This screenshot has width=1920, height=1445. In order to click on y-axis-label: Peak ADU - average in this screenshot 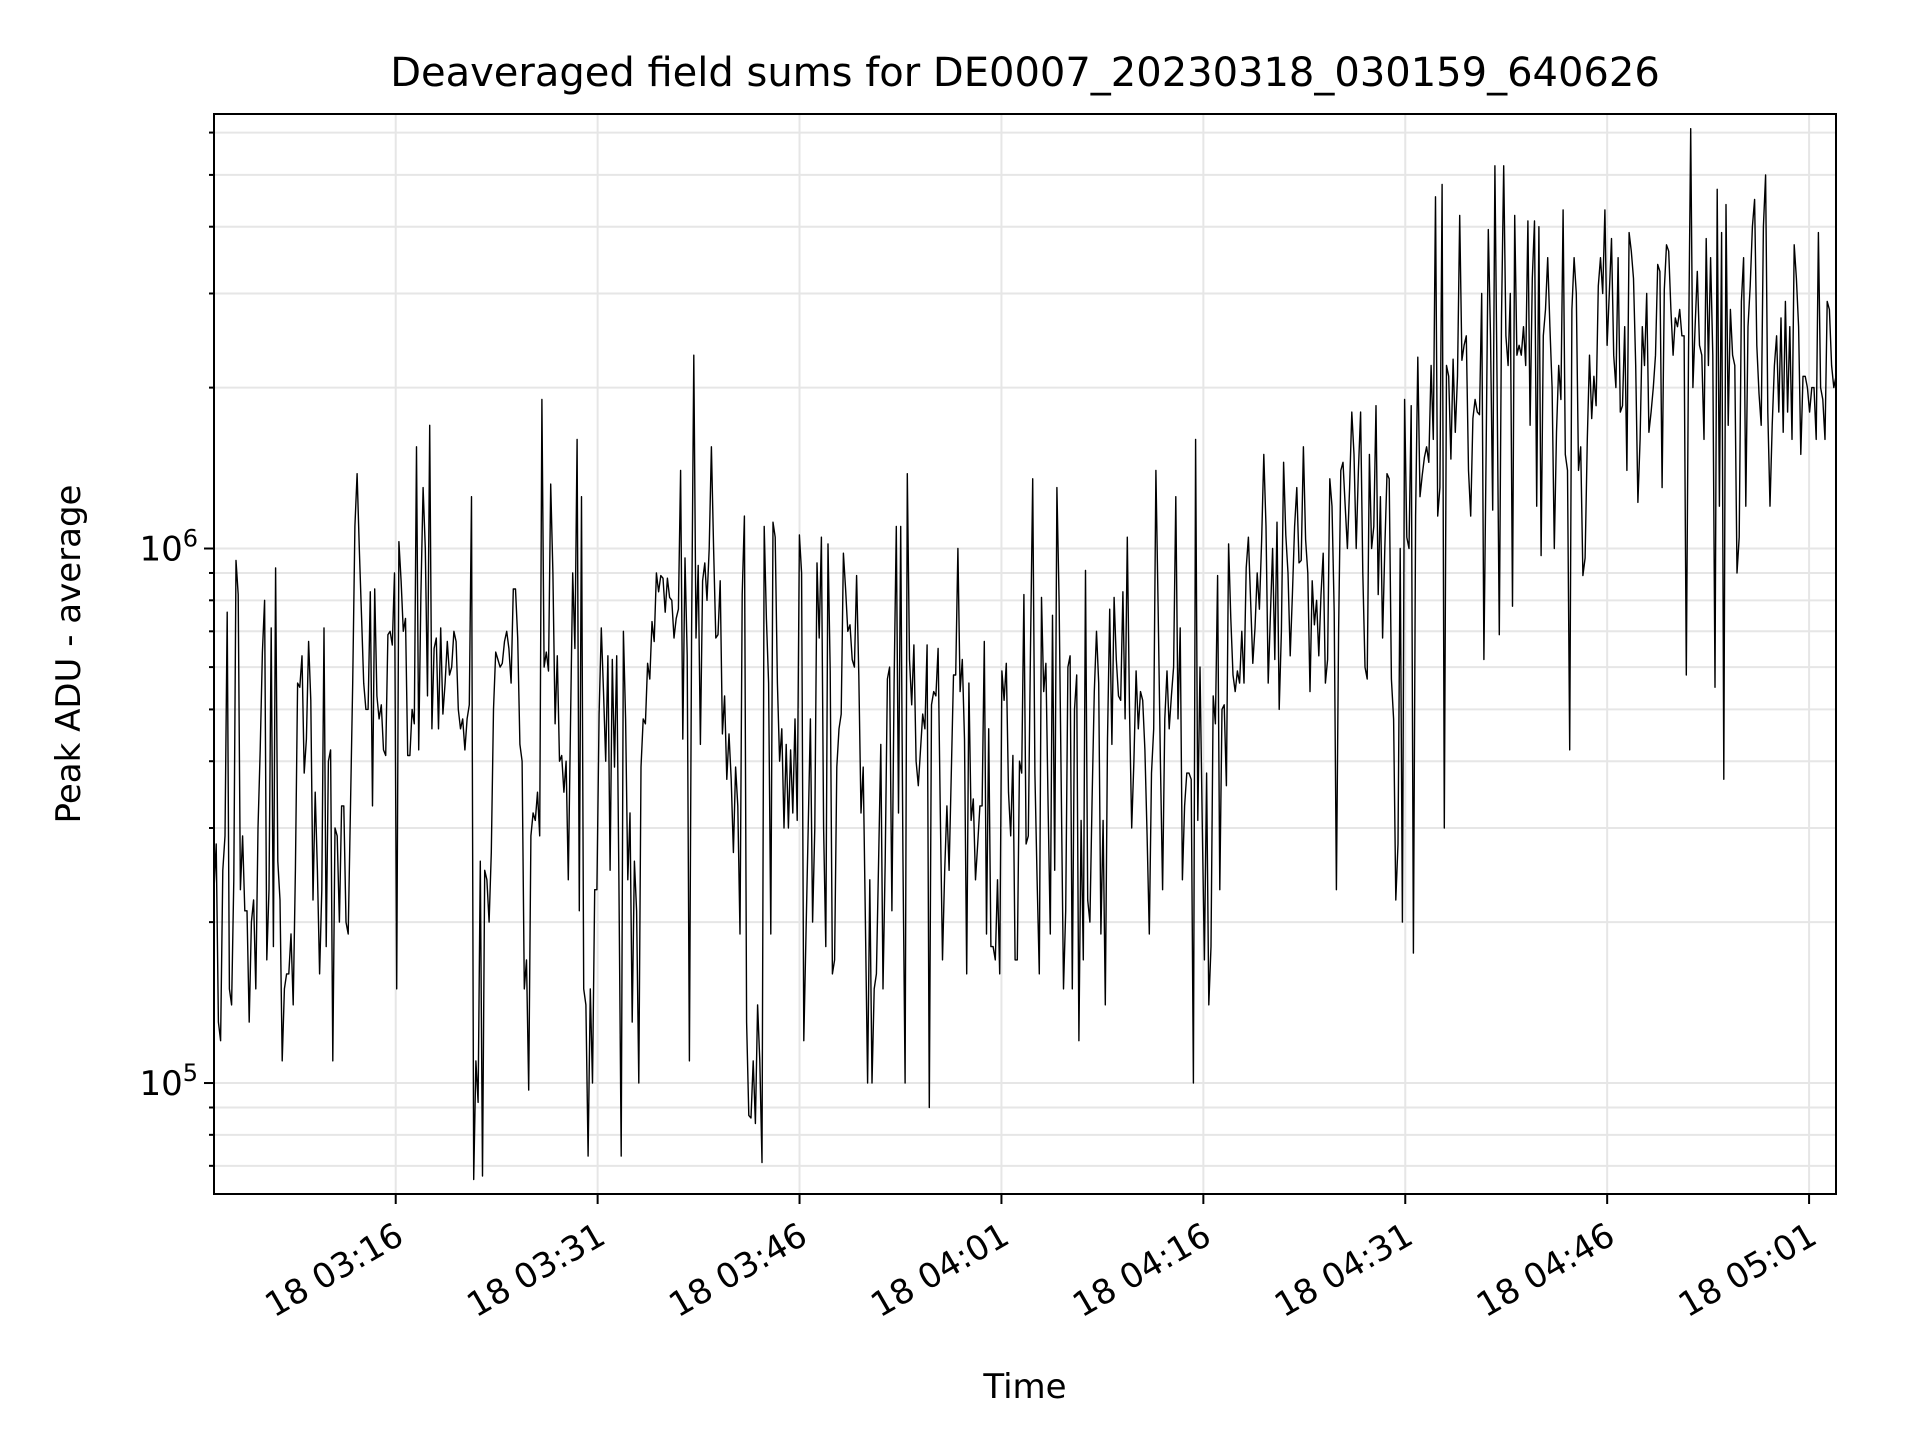, I will do `click(69, 654)`.